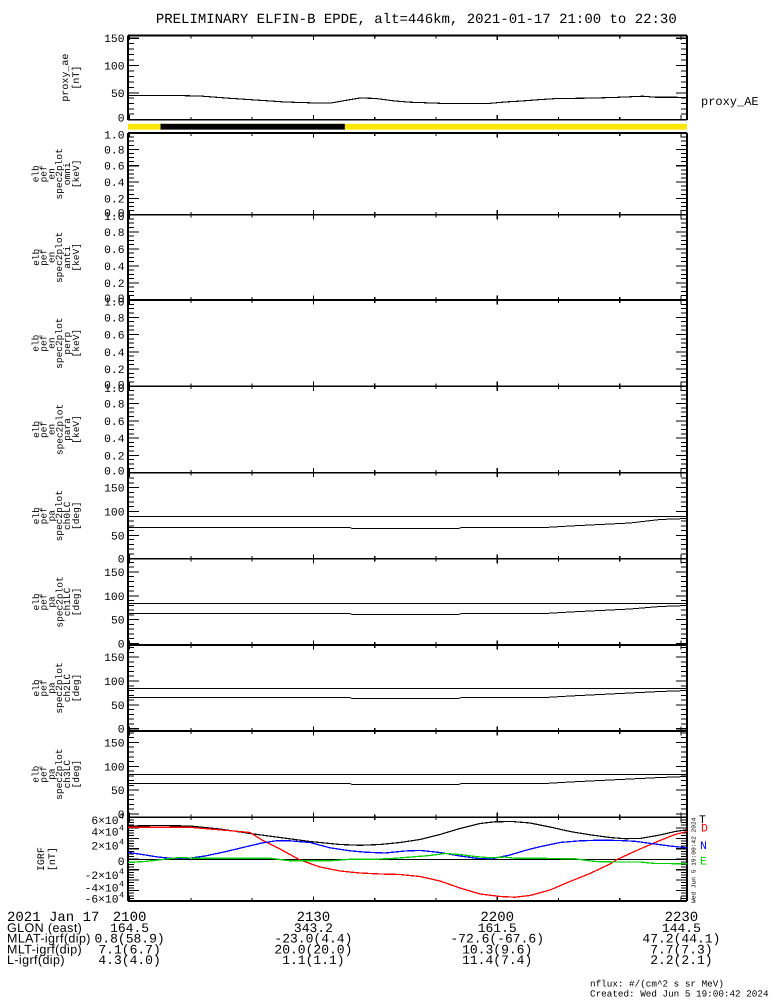  I want to click on svg-text: 2021 Jan 17, so click(53, 918).